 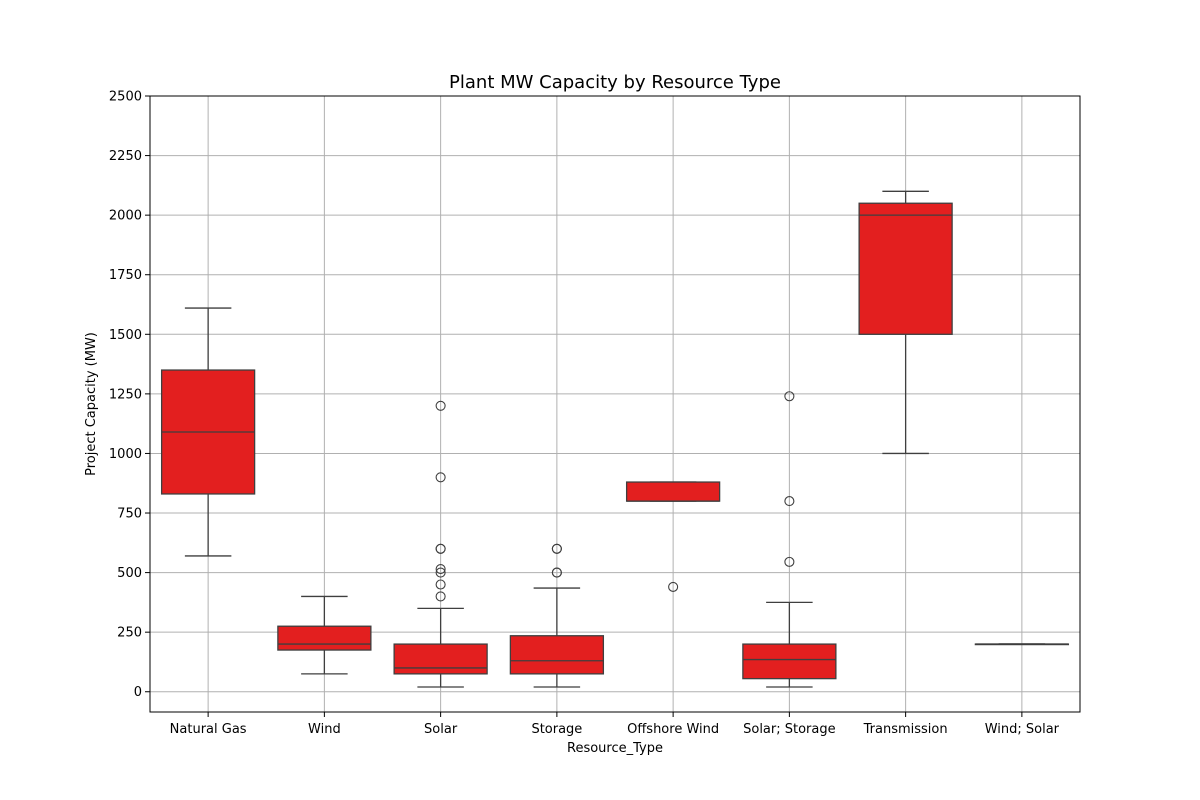 I want to click on y-axis-label: Project Capacity (MW), so click(x=91, y=404).